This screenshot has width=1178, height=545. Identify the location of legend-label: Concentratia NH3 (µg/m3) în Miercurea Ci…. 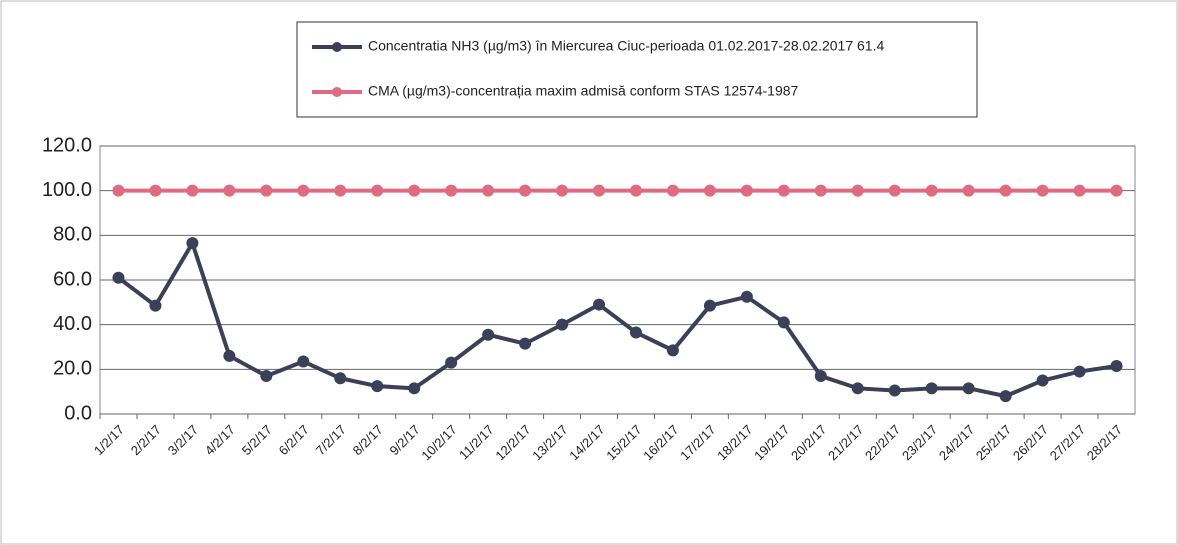
(626, 46).